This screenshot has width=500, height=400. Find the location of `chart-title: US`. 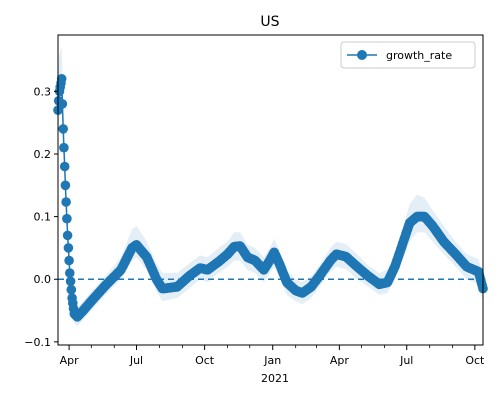

chart-title: US is located at coordinates (269, 22).